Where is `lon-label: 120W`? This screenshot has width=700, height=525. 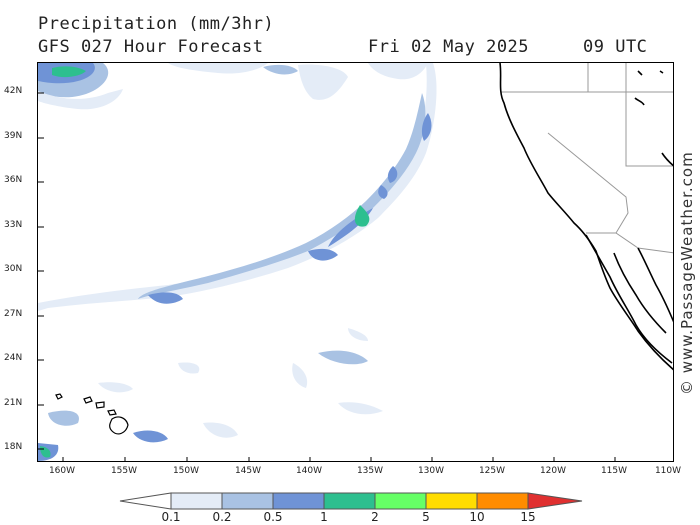 lon-label: 120W is located at coordinates (553, 471).